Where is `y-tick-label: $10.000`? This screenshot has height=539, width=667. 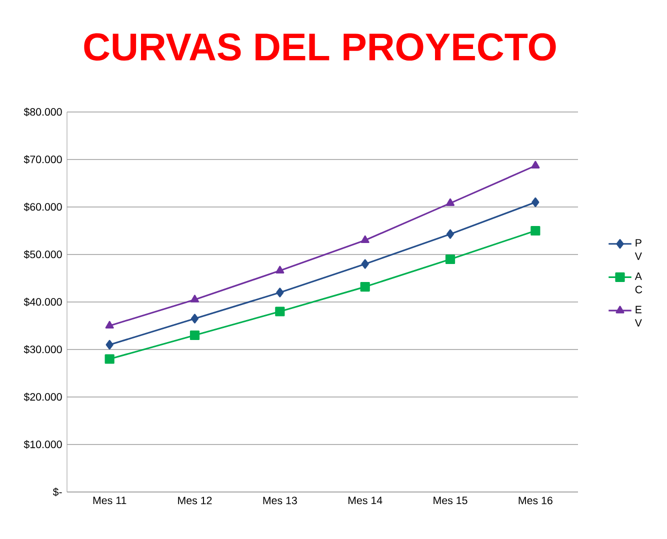 y-tick-label: $10.000 is located at coordinates (43, 444).